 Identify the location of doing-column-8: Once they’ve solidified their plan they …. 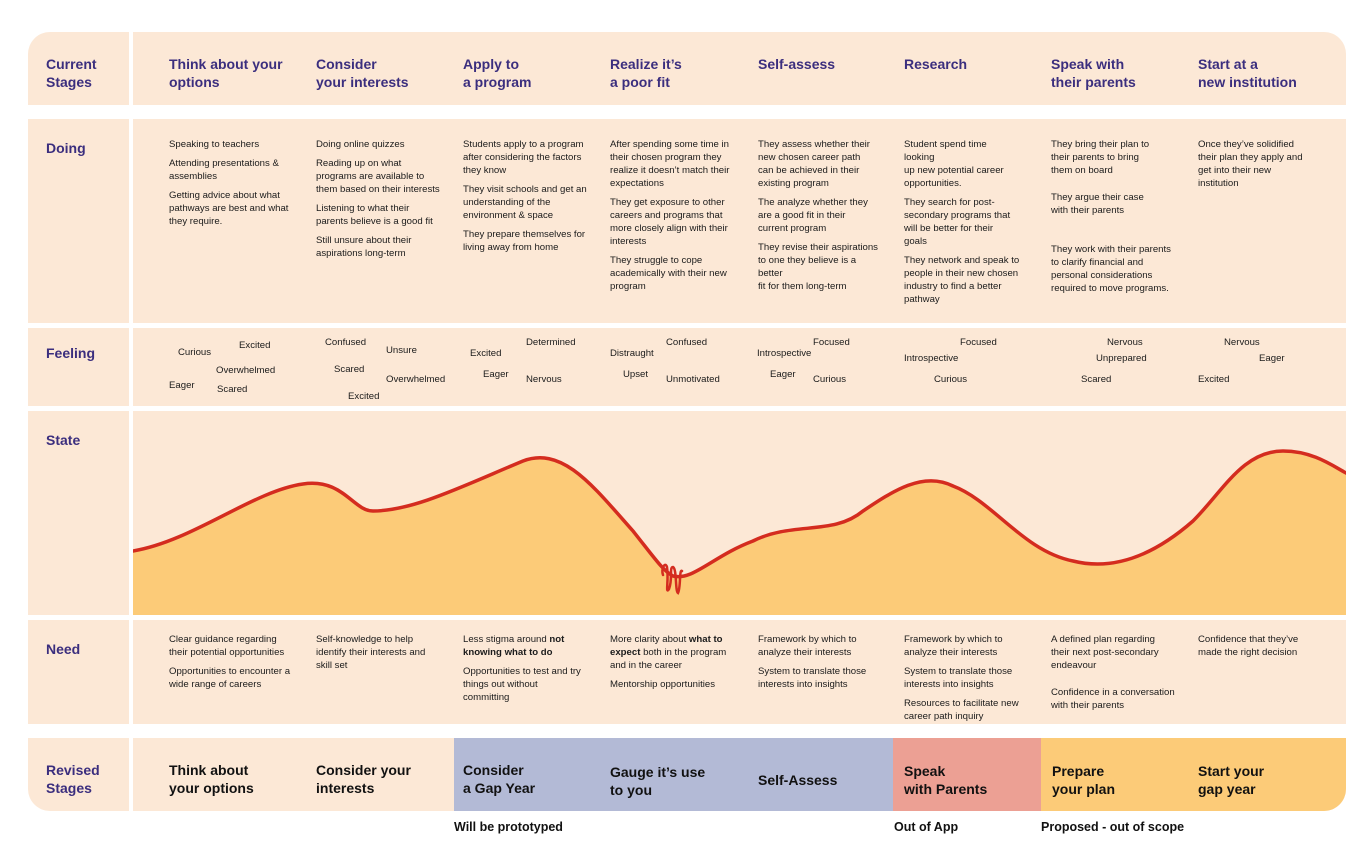
(1268, 167).